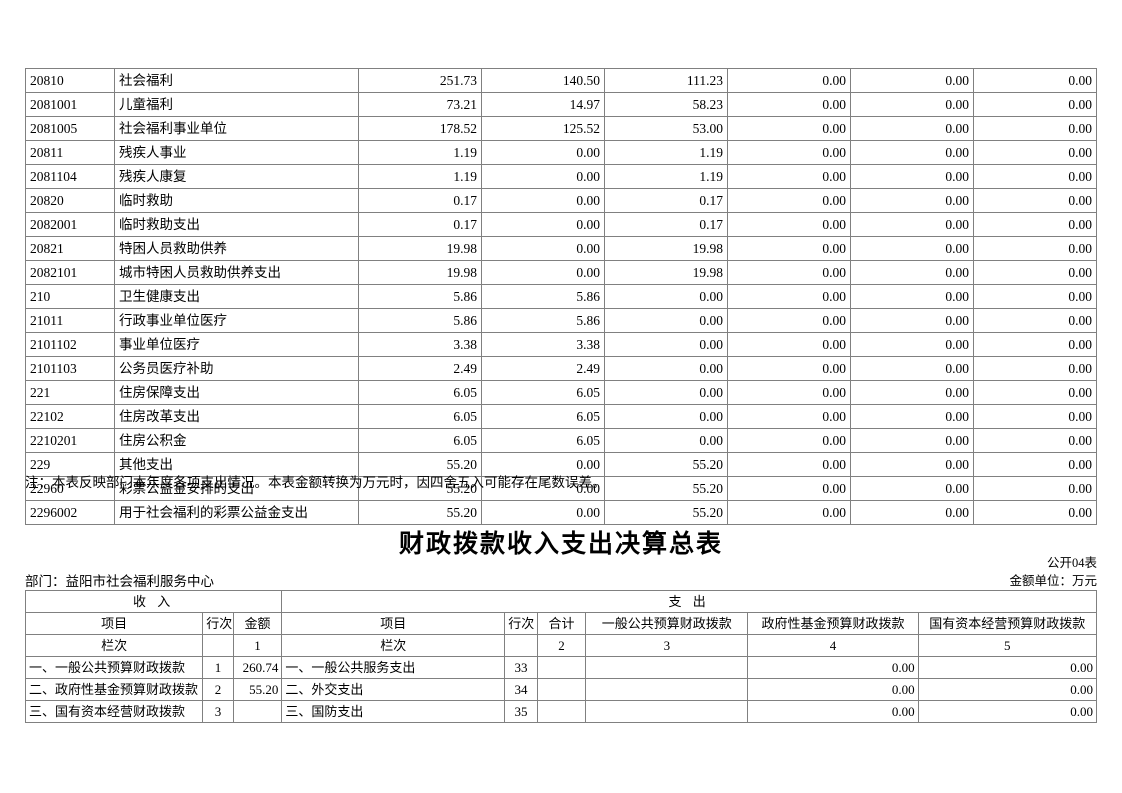  What do you see at coordinates (561, 80) in the screenshot?
I see `table-row: 20810 社会福利 251.73 140.50 111.23 0.00 0.00 0.00` at bounding box center [561, 80].